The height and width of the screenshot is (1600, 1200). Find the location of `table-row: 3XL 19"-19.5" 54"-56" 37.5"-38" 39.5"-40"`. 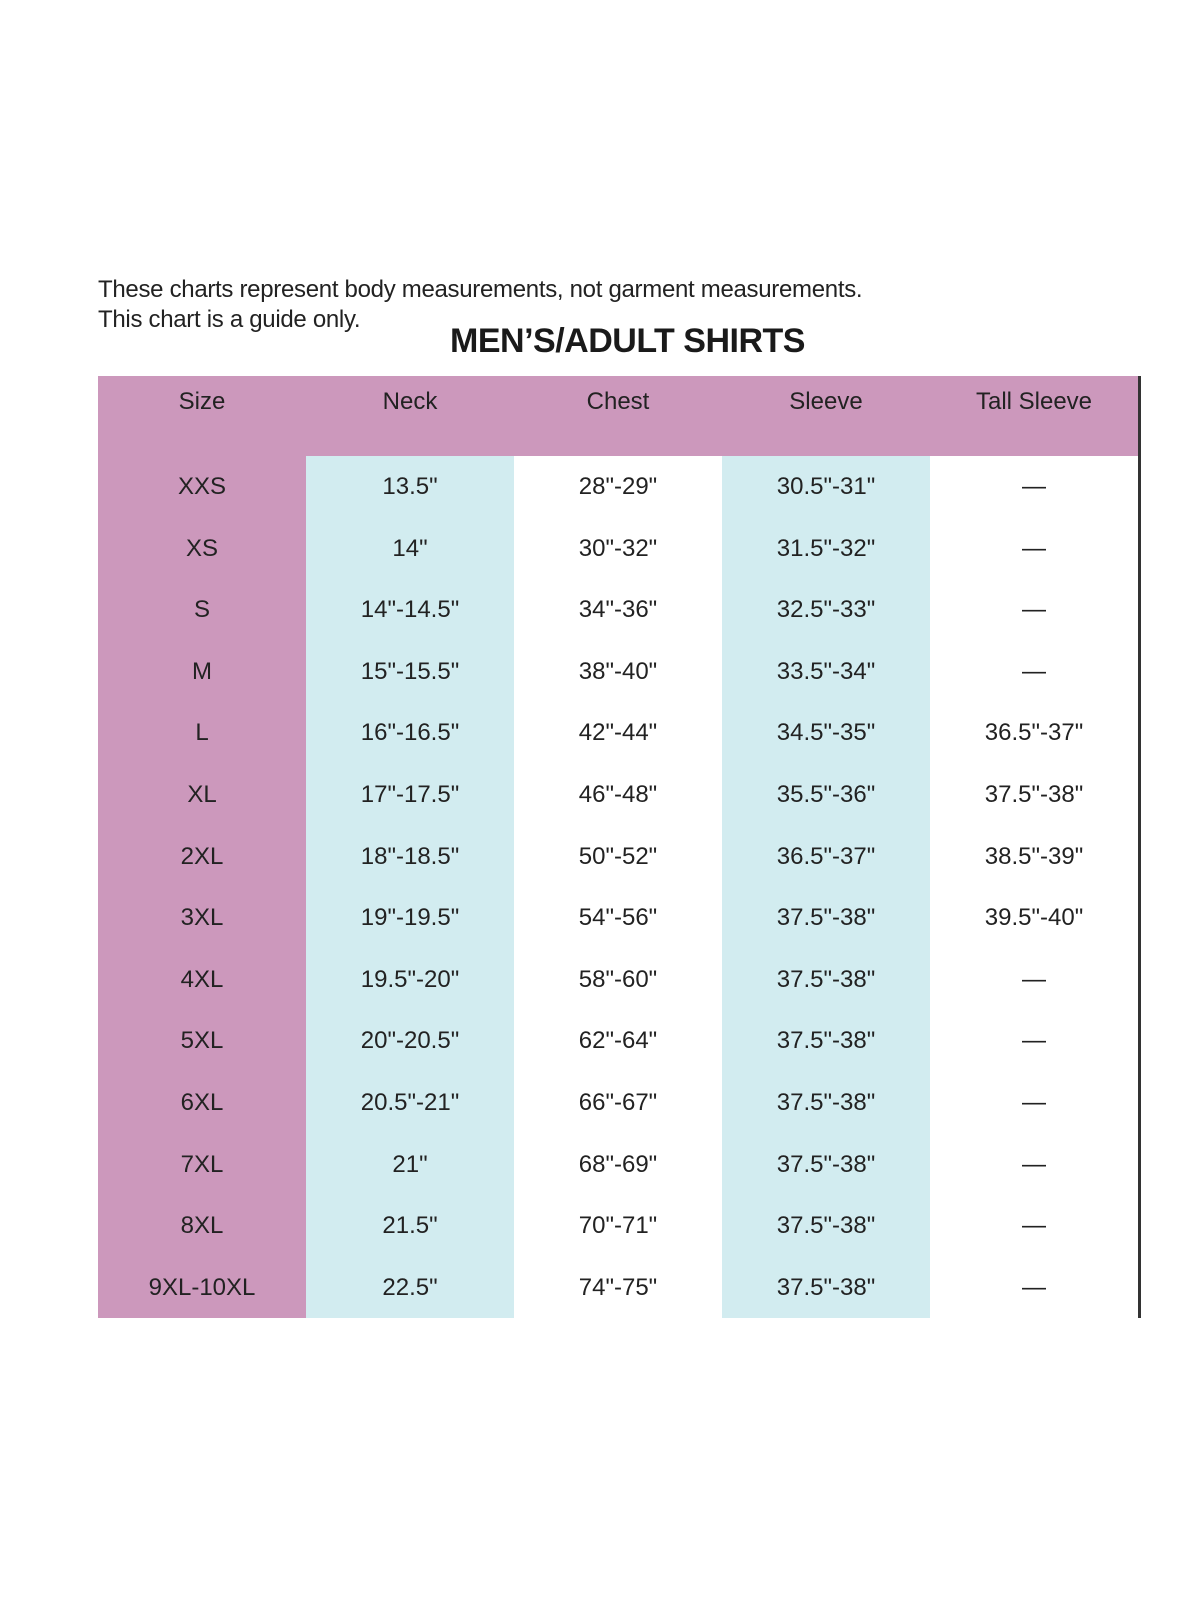

table-row: 3XL 19"-19.5" 54"-56" 37.5"-38" 39.5"-40" is located at coordinates (618, 918).